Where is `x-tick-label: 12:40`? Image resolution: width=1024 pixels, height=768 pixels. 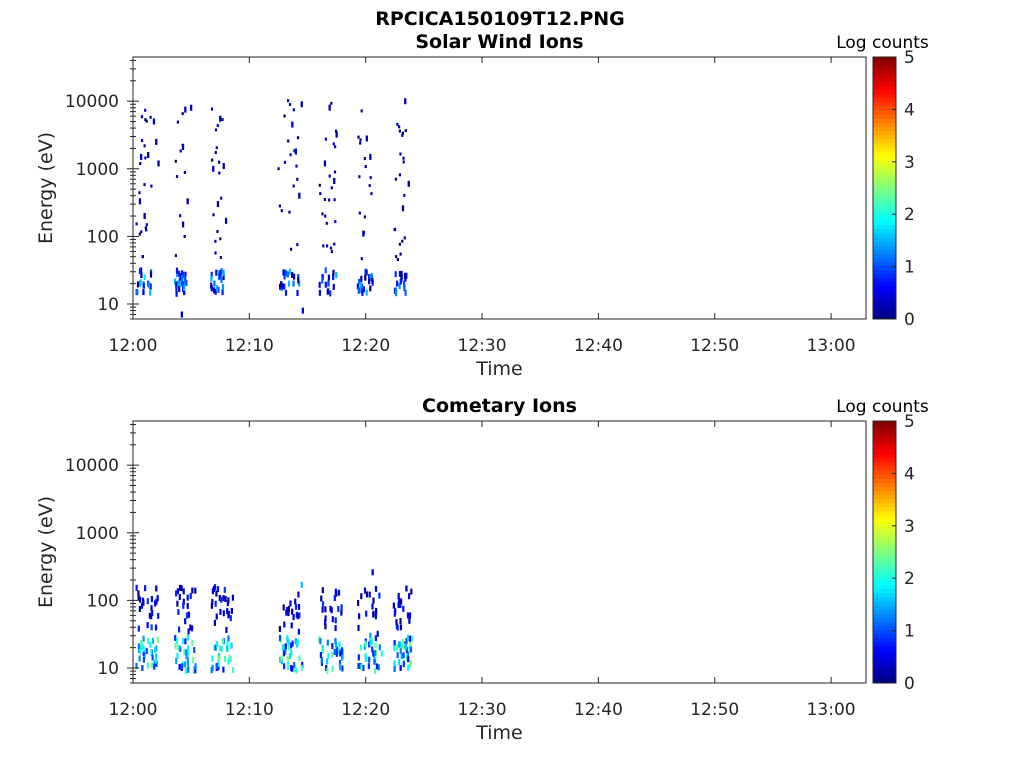 x-tick-label: 12:40 is located at coordinates (598, 710).